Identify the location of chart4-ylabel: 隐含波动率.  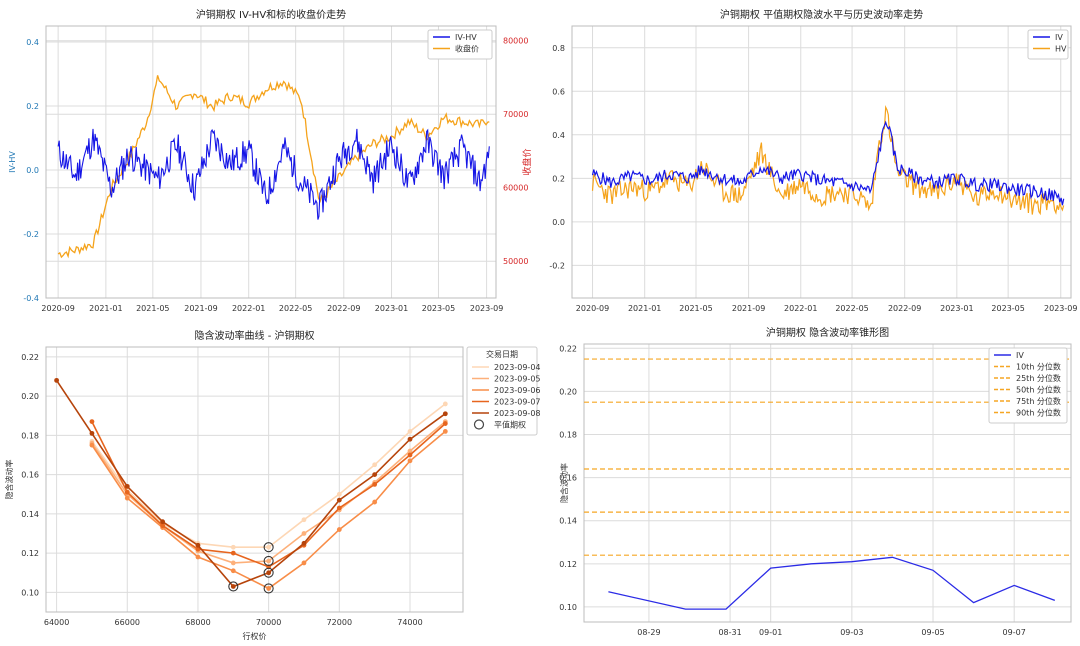
(564, 483).